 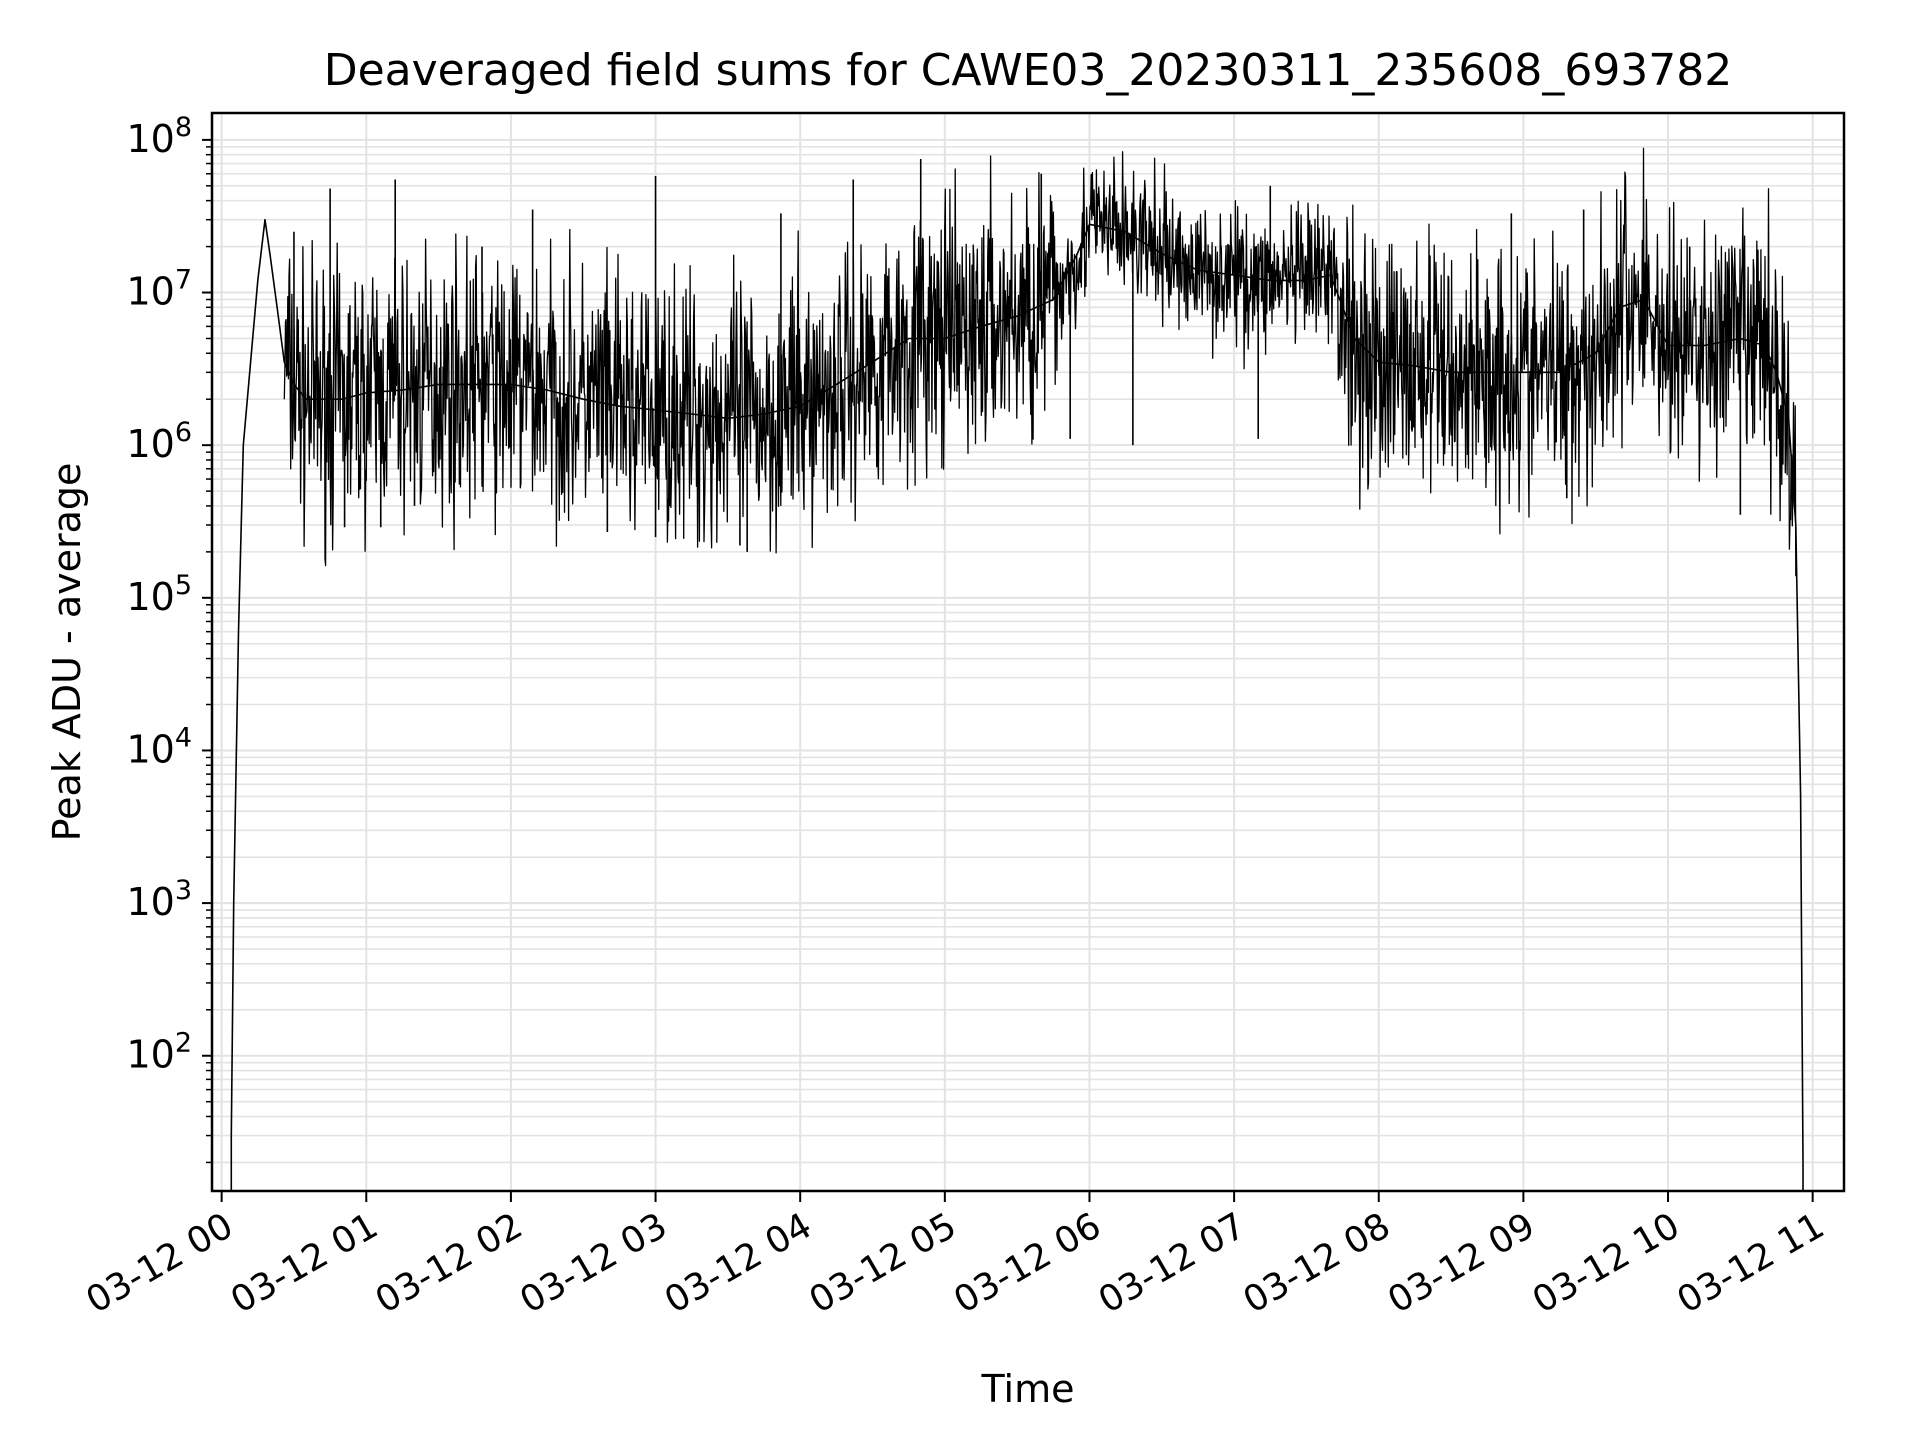 I want to click on y-tick-label: 105, so click(x=159, y=594).